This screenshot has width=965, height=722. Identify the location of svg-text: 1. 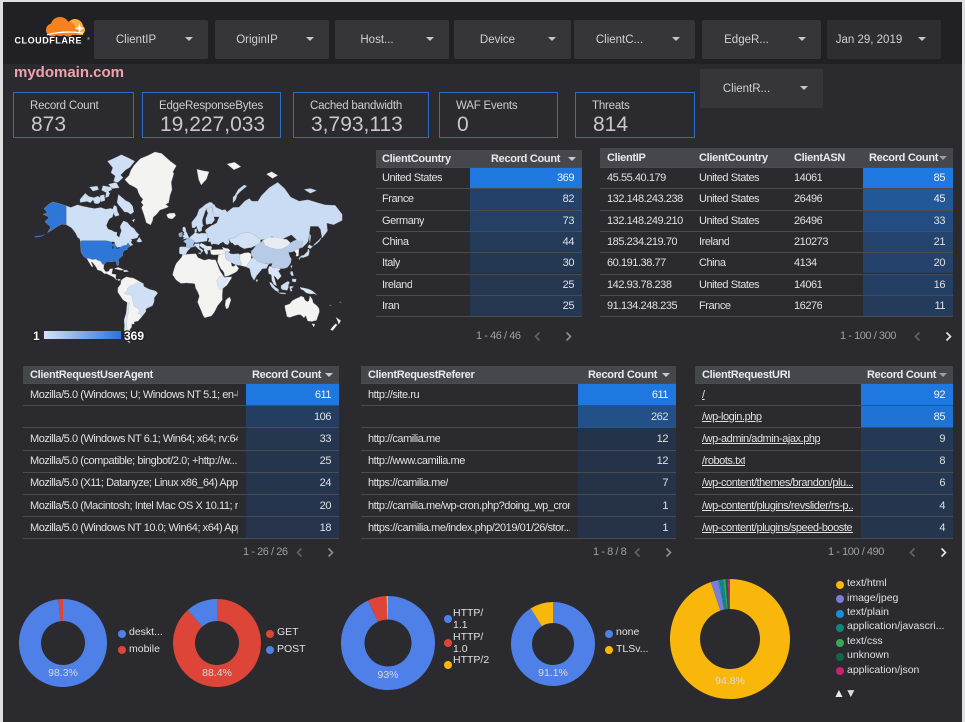
(36, 336).